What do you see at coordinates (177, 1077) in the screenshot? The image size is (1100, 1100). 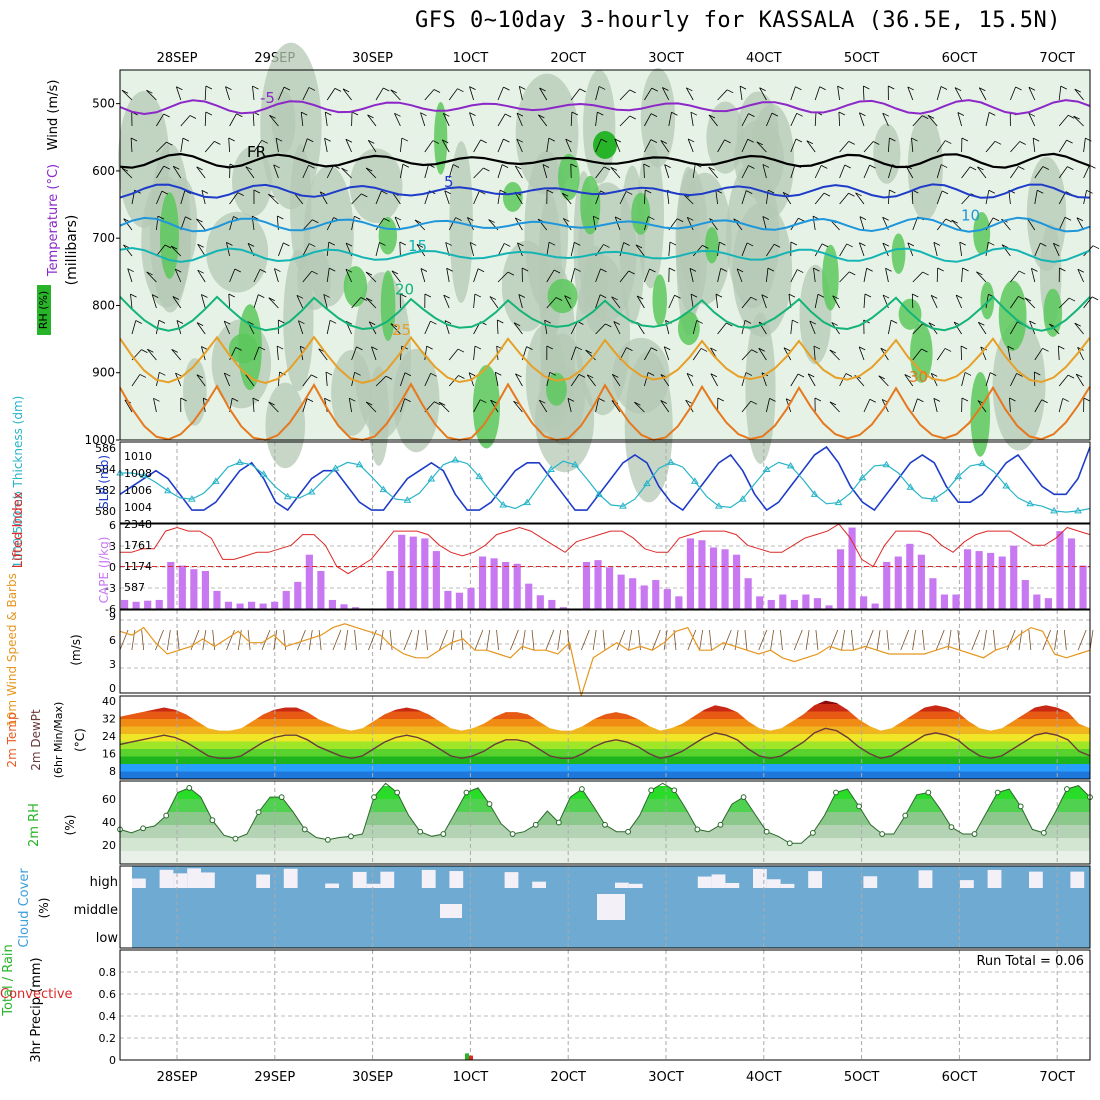 I see `date-label-bottom: 28SEP` at bounding box center [177, 1077].